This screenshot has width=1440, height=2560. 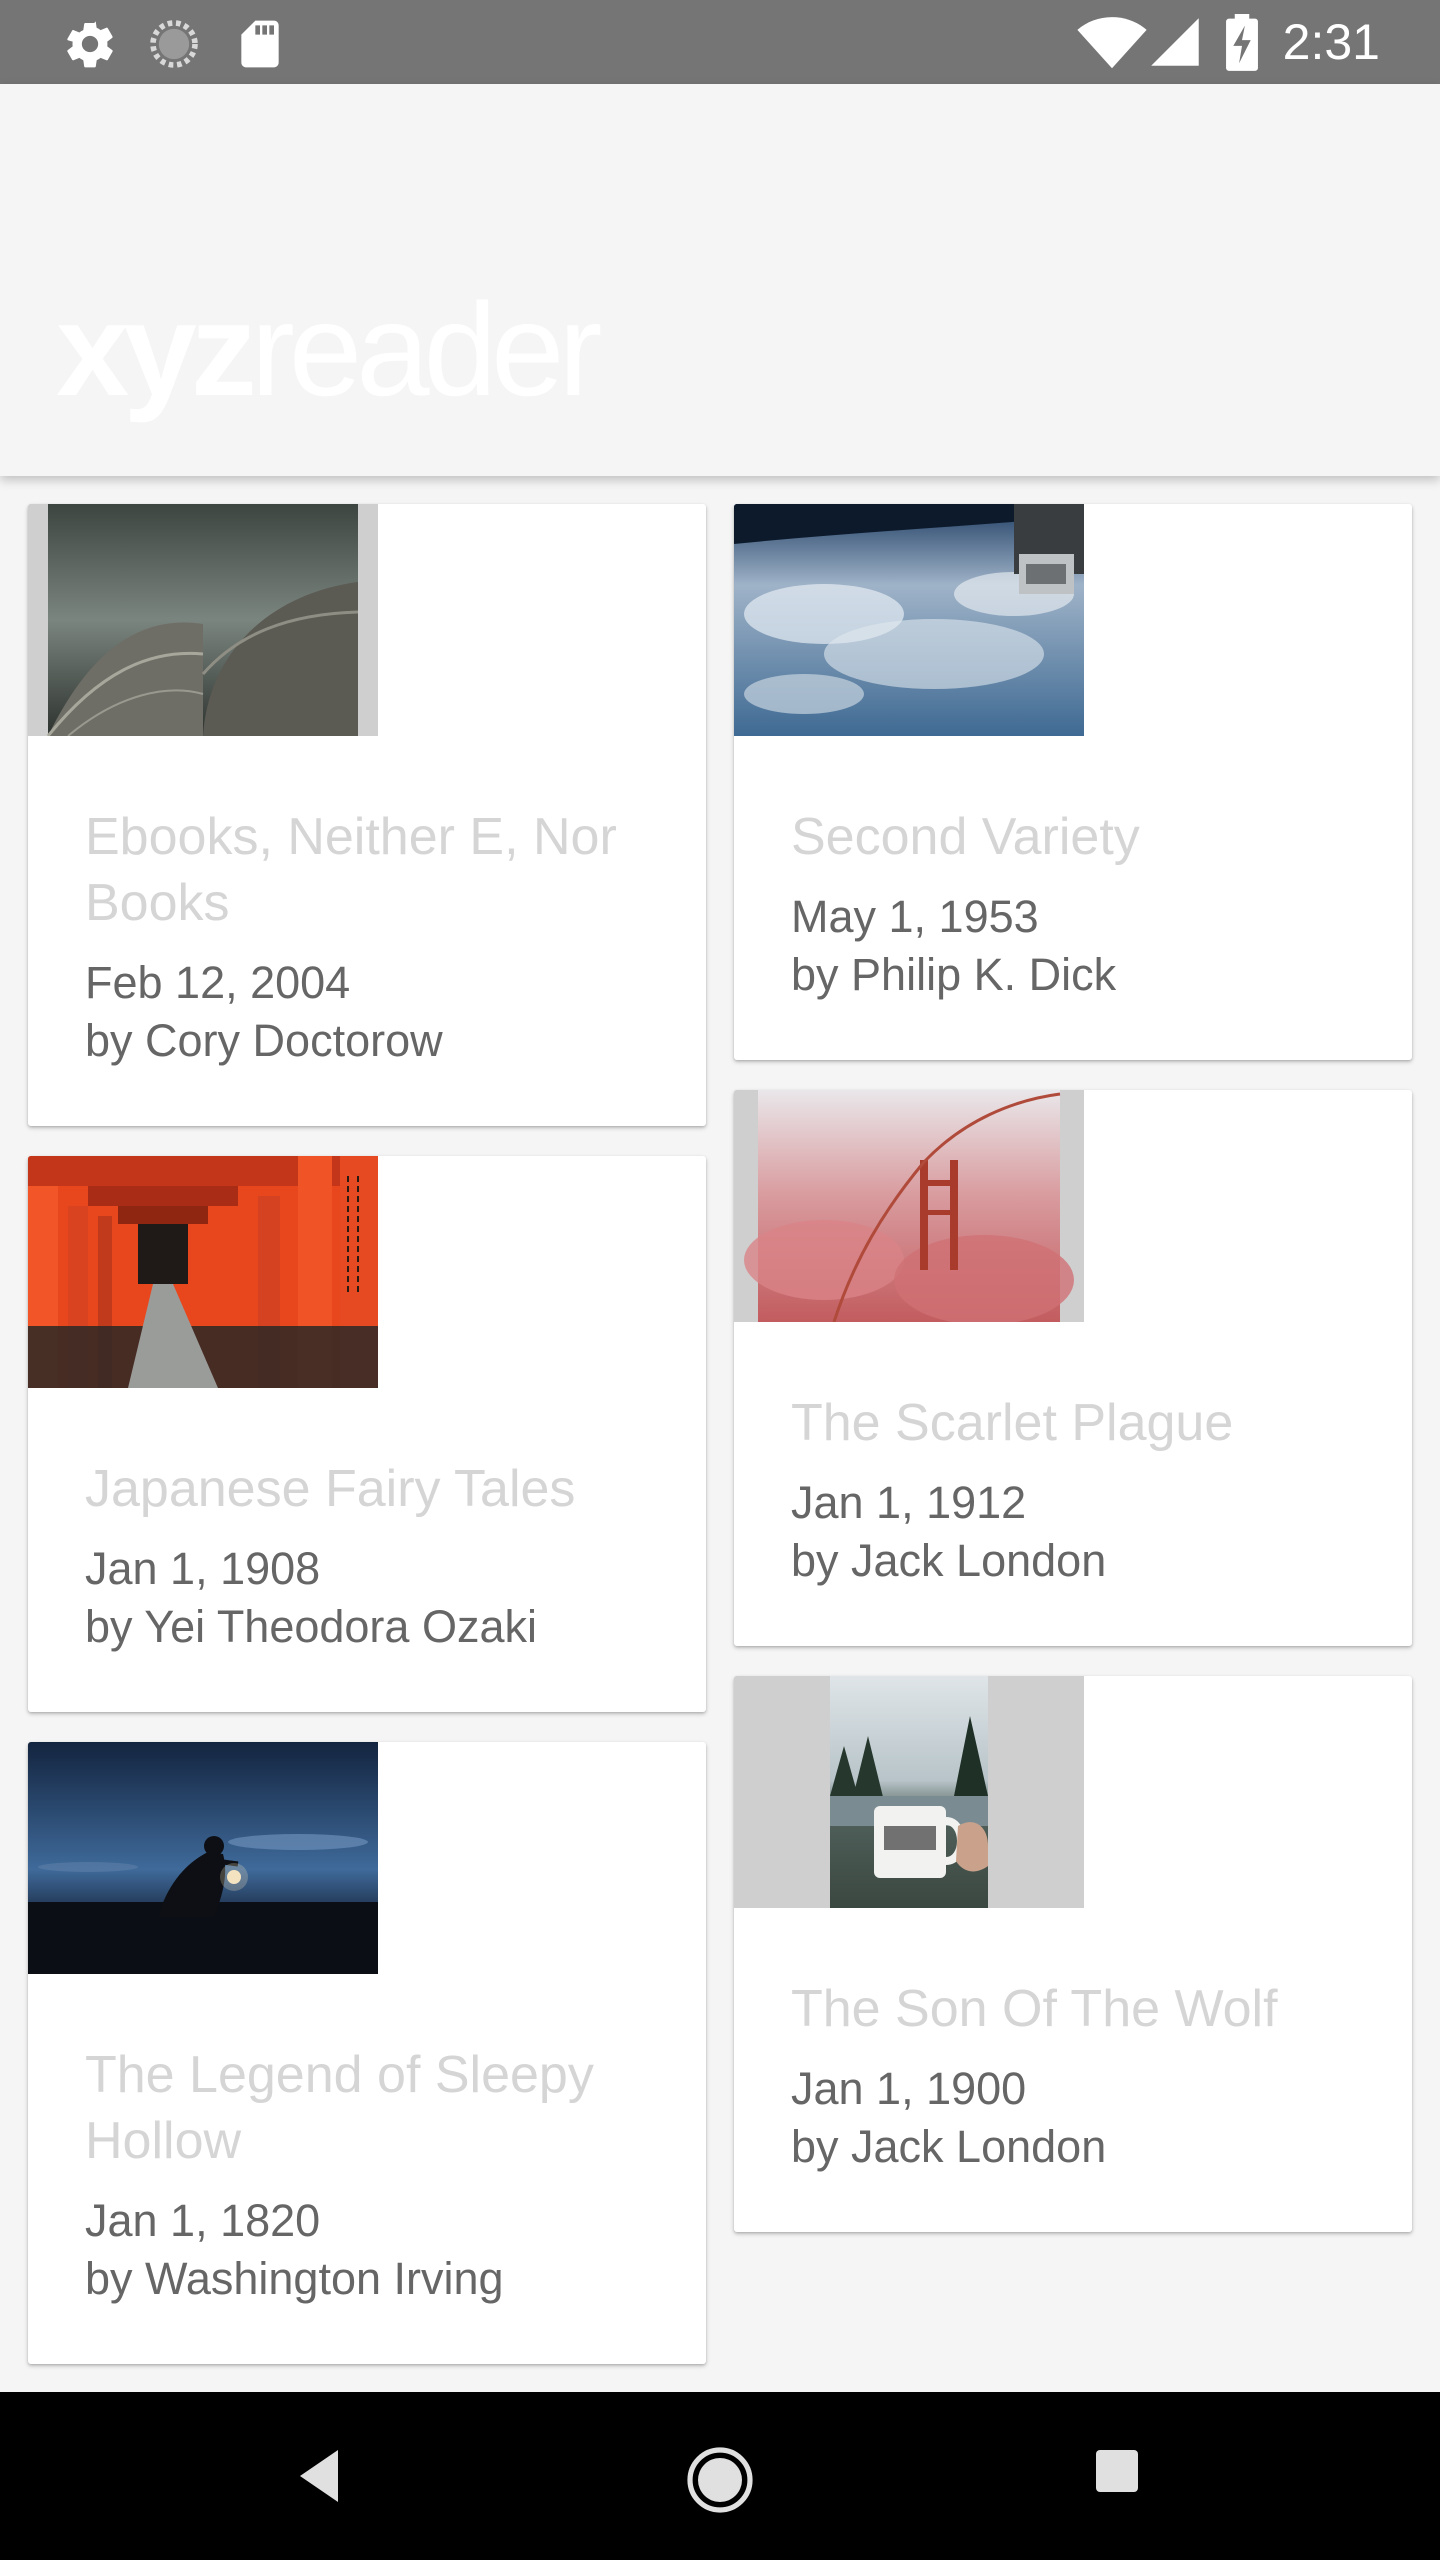 What do you see at coordinates (720, 42) in the screenshot?
I see `status-bar: 2:31` at bounding box center [720, 42].